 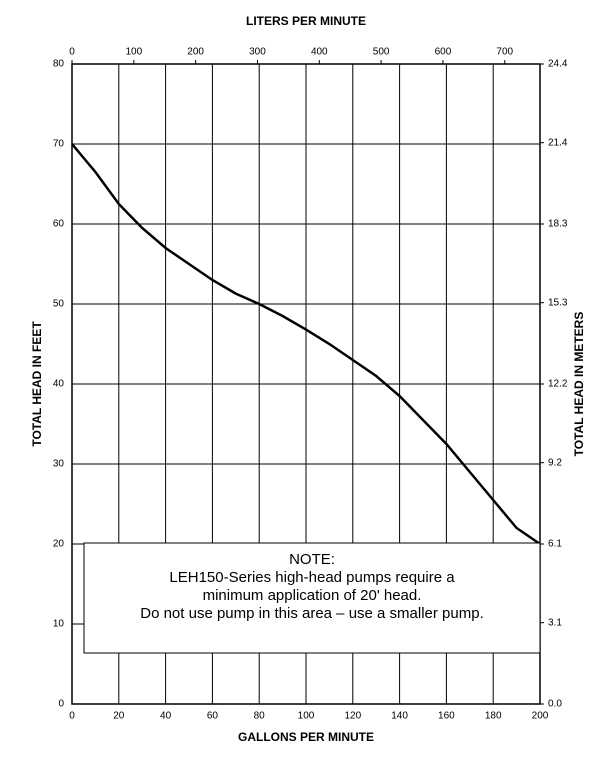 What do you see at coordinates (352, 716) in the screenshot?
I see `x-tick-label: 120` at bounding box center [352, 716].